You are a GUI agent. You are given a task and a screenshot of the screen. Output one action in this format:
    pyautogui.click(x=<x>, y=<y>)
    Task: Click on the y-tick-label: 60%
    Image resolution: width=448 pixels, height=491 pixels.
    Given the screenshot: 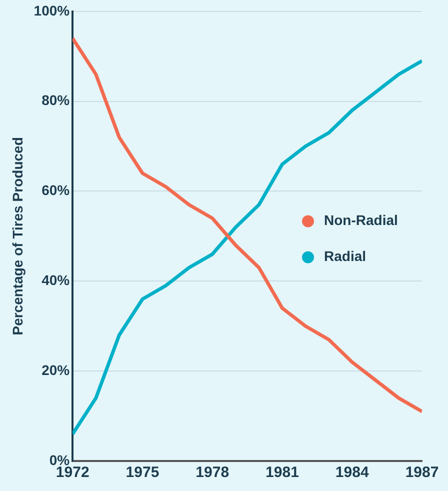 What is the action you would take?
    pyautogui.click(x=56, y=190)
    